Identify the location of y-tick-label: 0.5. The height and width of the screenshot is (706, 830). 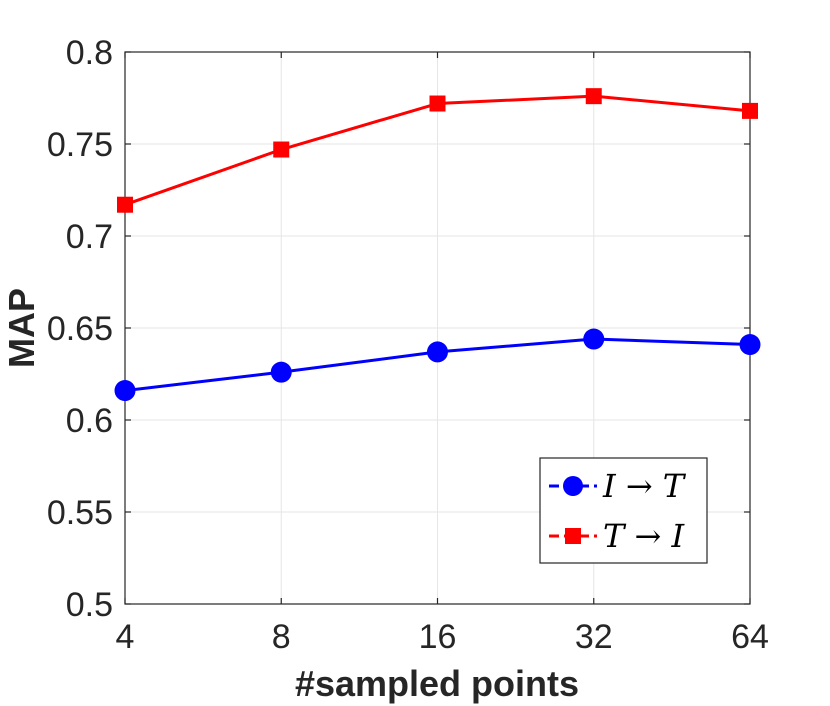
(89, 605).